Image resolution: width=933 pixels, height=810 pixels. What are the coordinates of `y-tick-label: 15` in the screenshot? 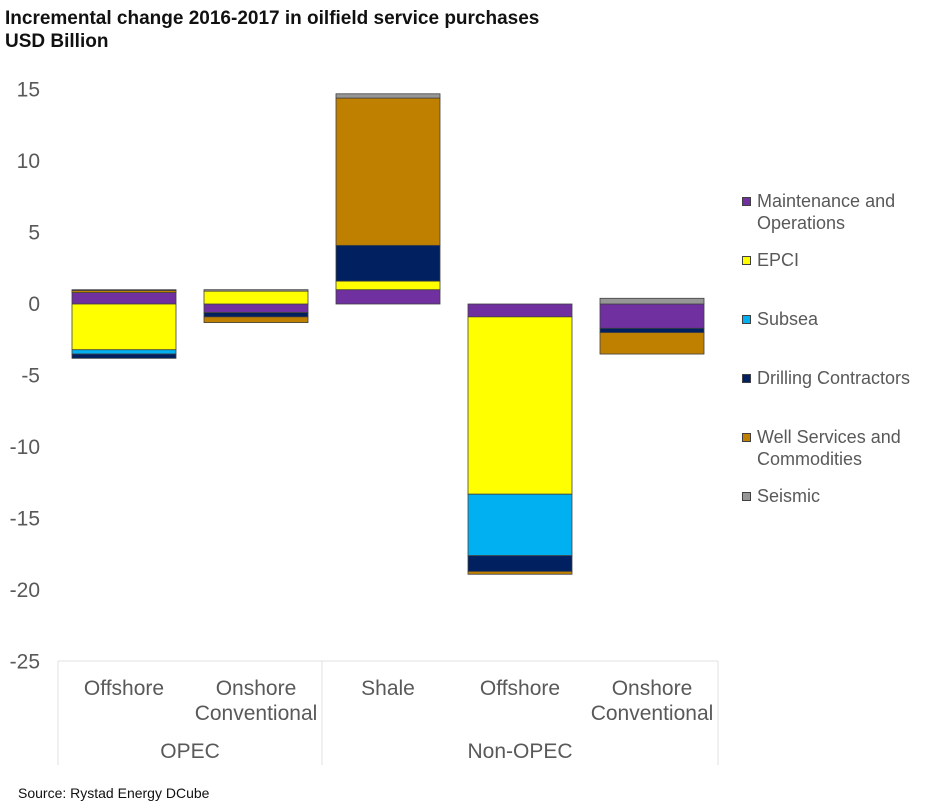 It's located at (28, 90).